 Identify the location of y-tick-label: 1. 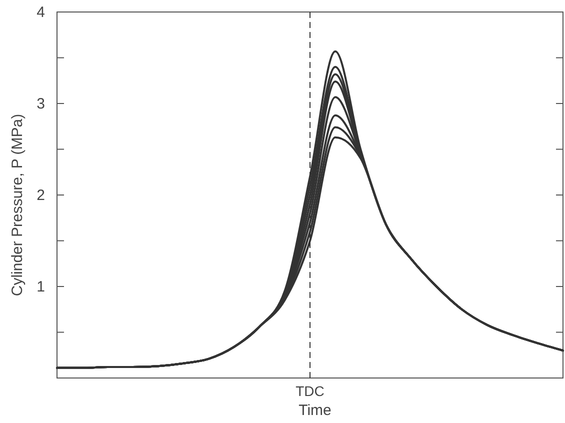
(40, 287).